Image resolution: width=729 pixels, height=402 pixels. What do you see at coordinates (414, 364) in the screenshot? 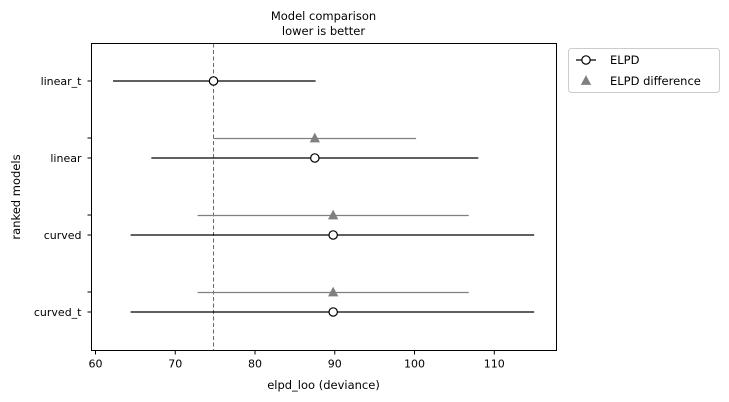
I see `x-tick-label: 100` at bounding box center [414, 364].